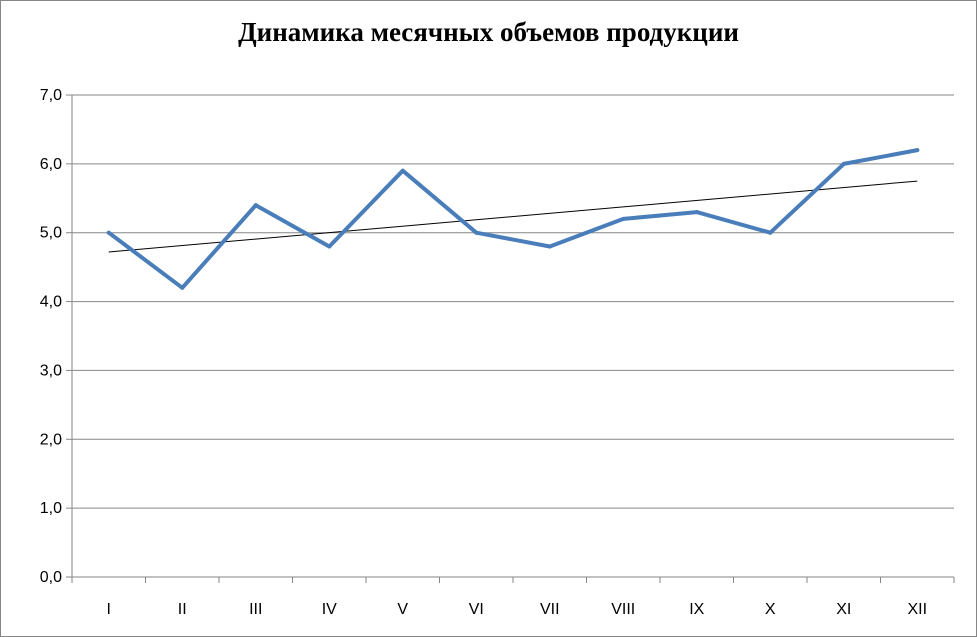 The image size is (977, 637). I want to click on x-tick-label: II, so click(182, 609).